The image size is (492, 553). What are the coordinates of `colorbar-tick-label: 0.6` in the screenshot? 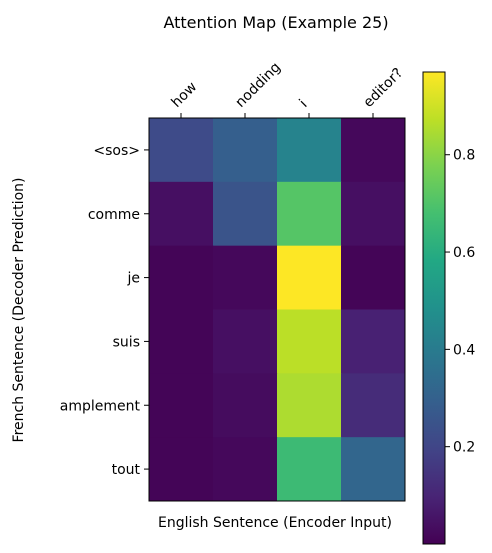 It's located at (464, 253).